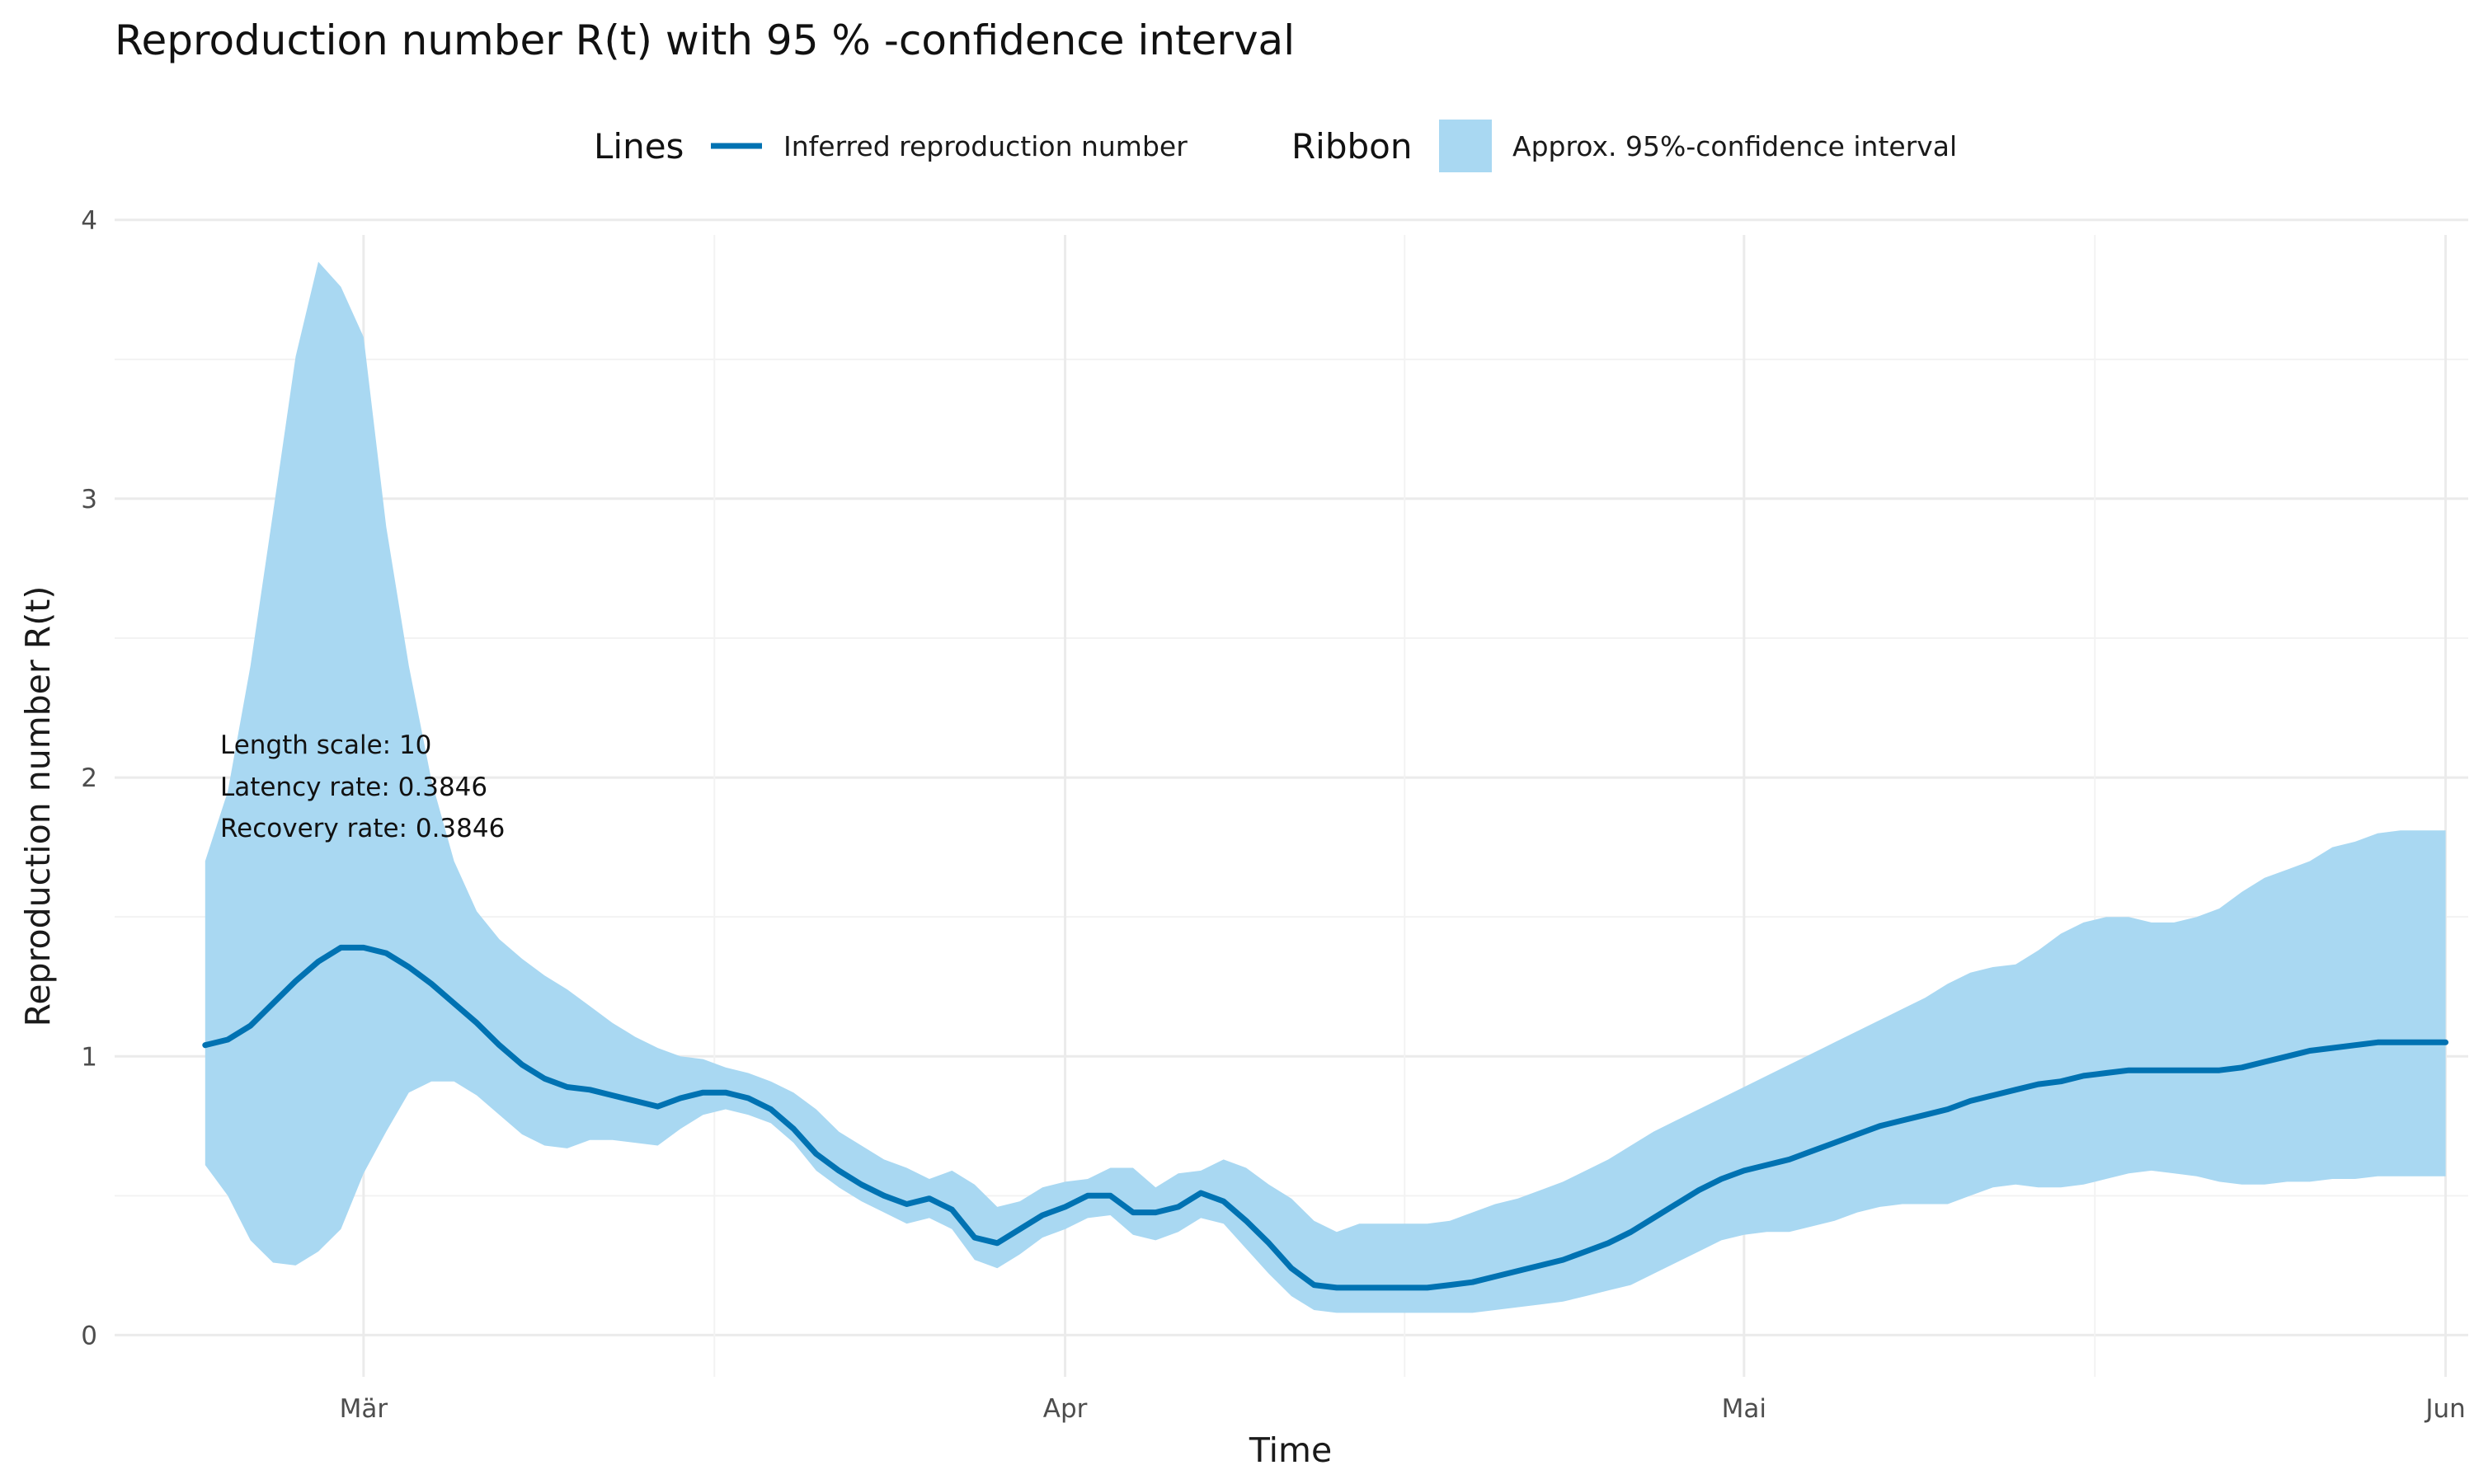  Describe the element at coordinates (89, 221) in the screenshot. I see `y-tick-label: 4` at that location.